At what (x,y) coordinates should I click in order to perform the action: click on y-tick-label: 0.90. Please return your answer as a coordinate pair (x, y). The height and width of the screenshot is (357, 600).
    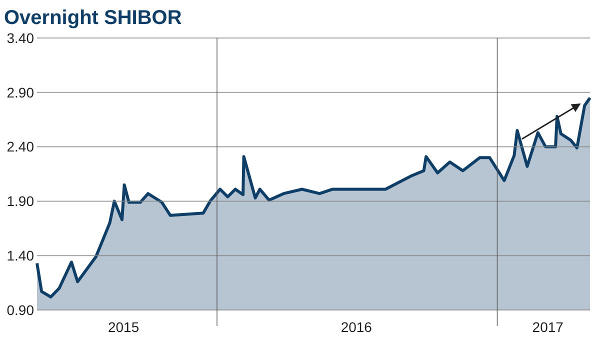
    Looking at the image, I should click on (20, 310).